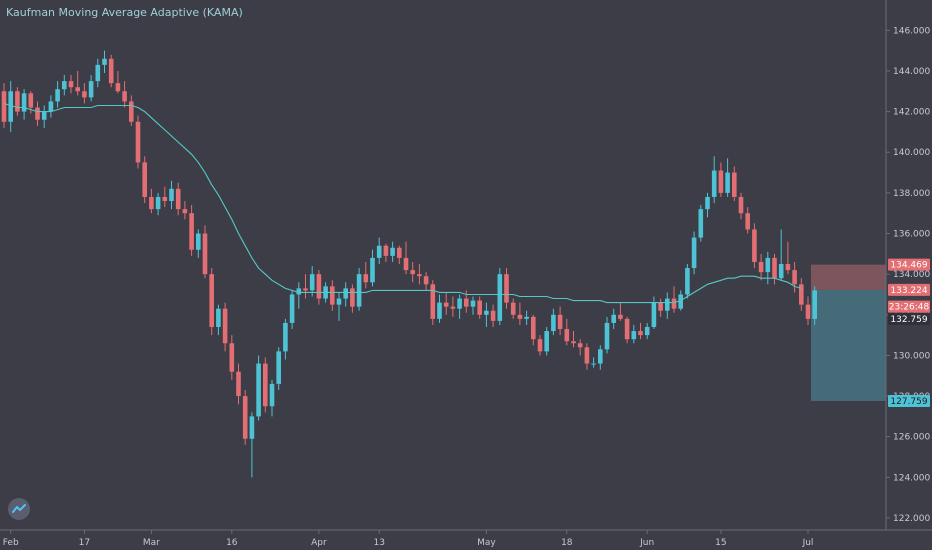 This screenshot has height=550, width=932. Describe the element at coordinates (408, 539) in the screenshot. I see `time-axis: Feb 17 Mar 16 Apr 13 May 18 Jun 15 Jul` at that location.